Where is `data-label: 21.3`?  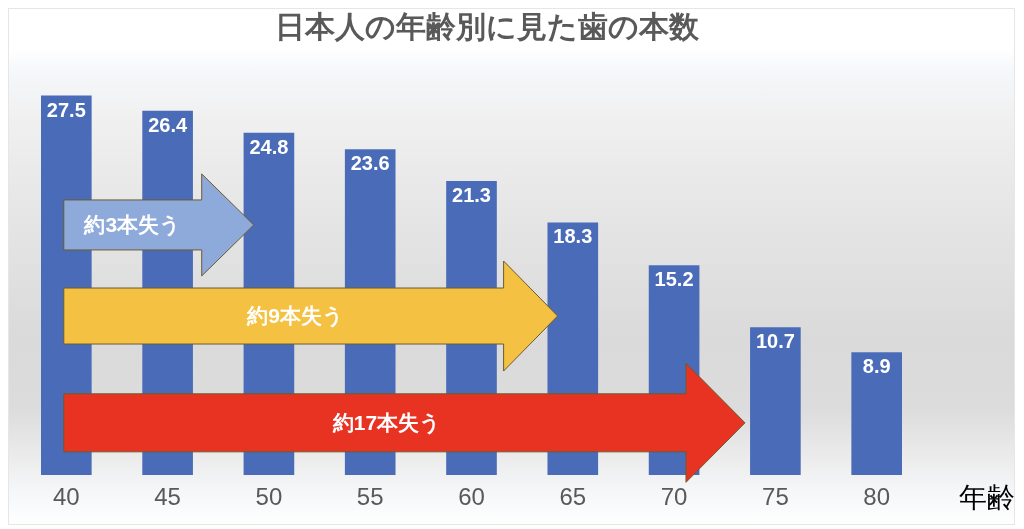
data-label: 21.3 is located at coordinates (471, 195).